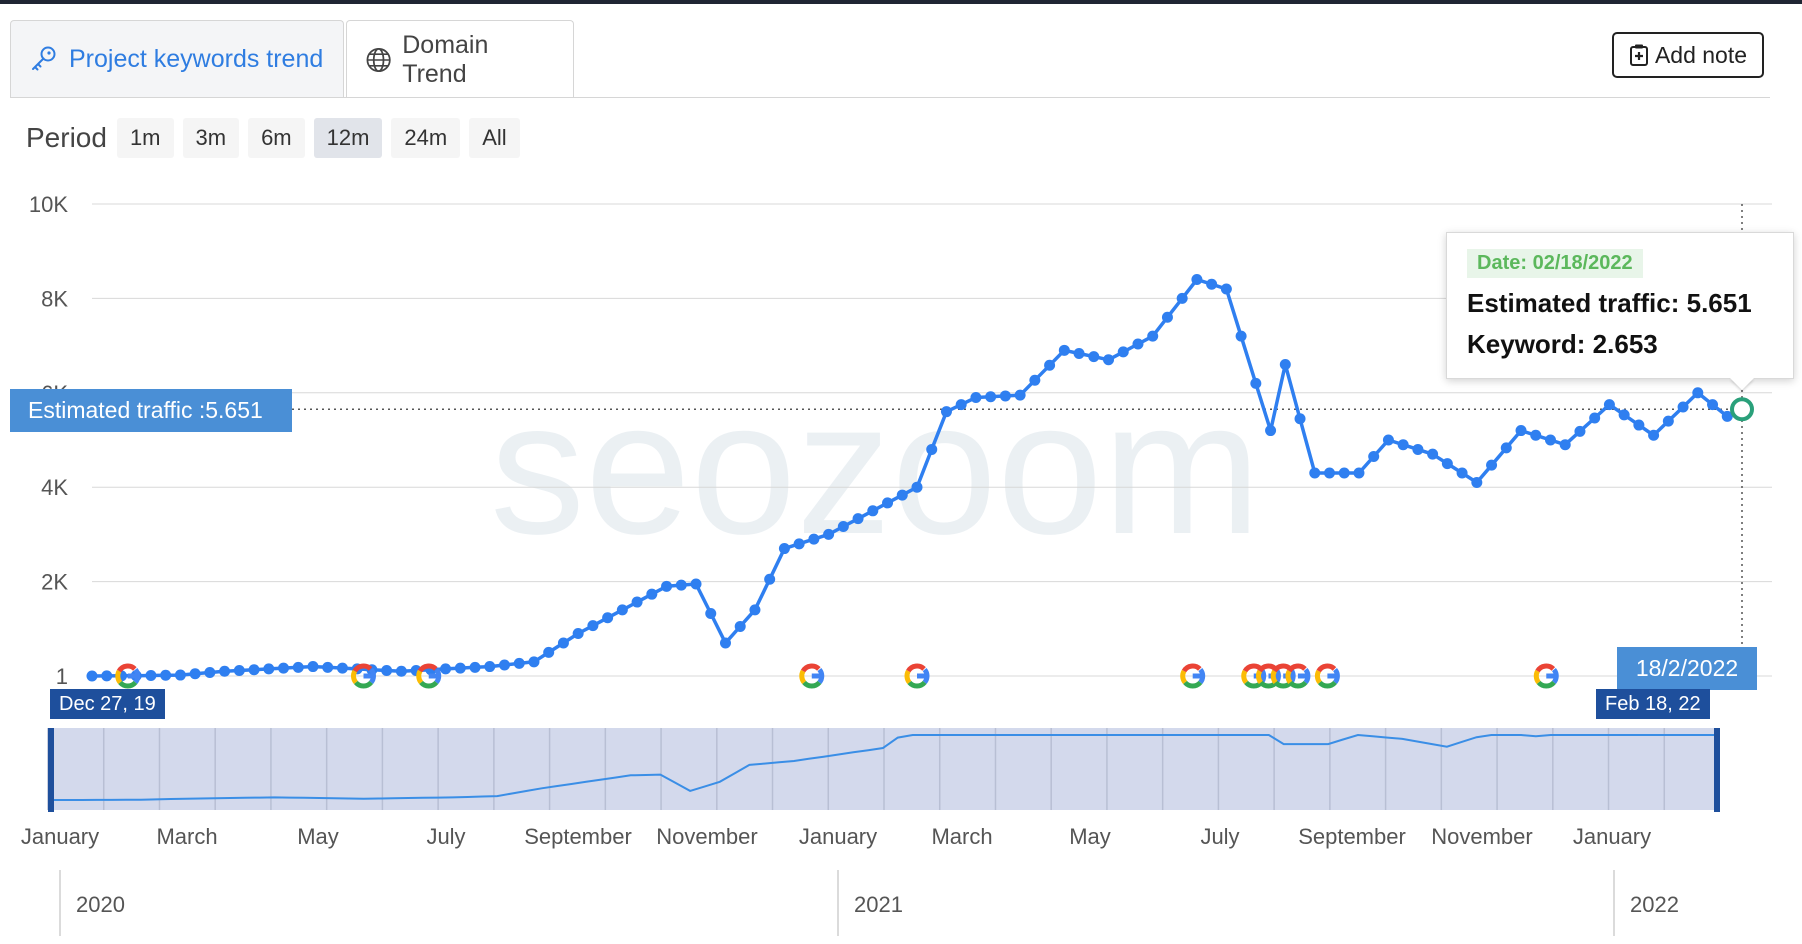 This screenshot has width=1802, height=944. Describe the element at coordinates (51, 770) in the screenshot. I see `navigator-left-handle` at that location.